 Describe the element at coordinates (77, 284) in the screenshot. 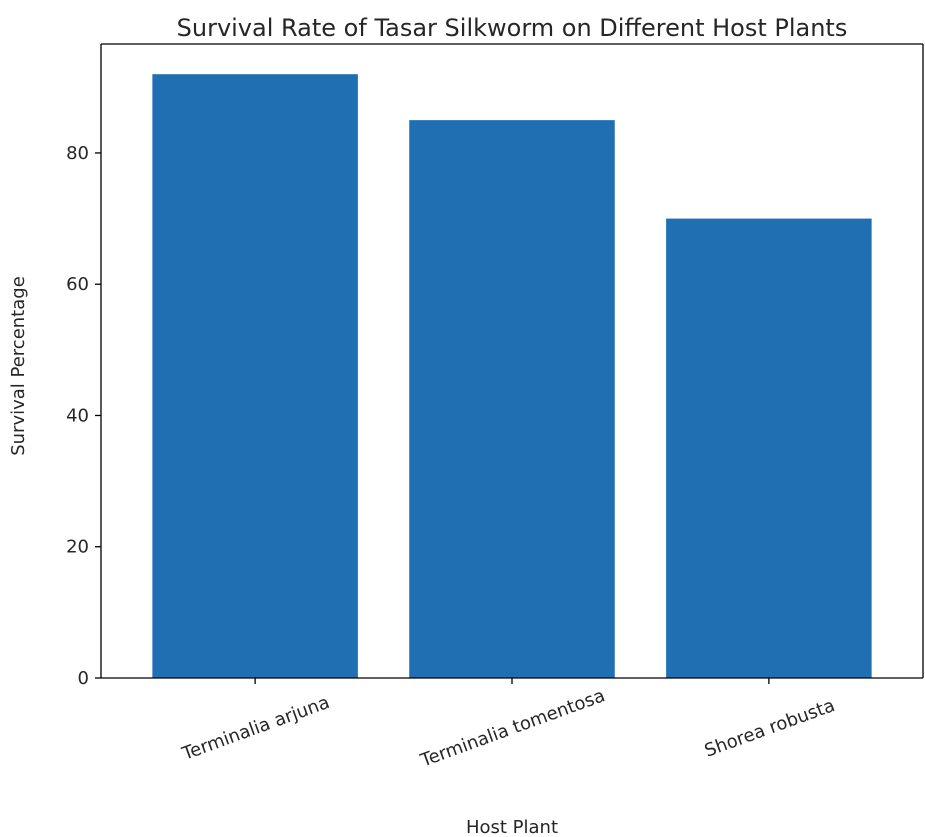

I see `y-tick-label: 60` at that location.